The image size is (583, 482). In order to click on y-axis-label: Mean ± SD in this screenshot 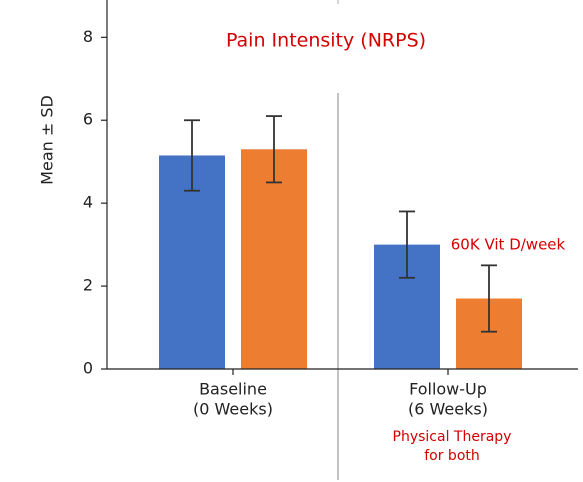, I will do `click(47, 140)`.